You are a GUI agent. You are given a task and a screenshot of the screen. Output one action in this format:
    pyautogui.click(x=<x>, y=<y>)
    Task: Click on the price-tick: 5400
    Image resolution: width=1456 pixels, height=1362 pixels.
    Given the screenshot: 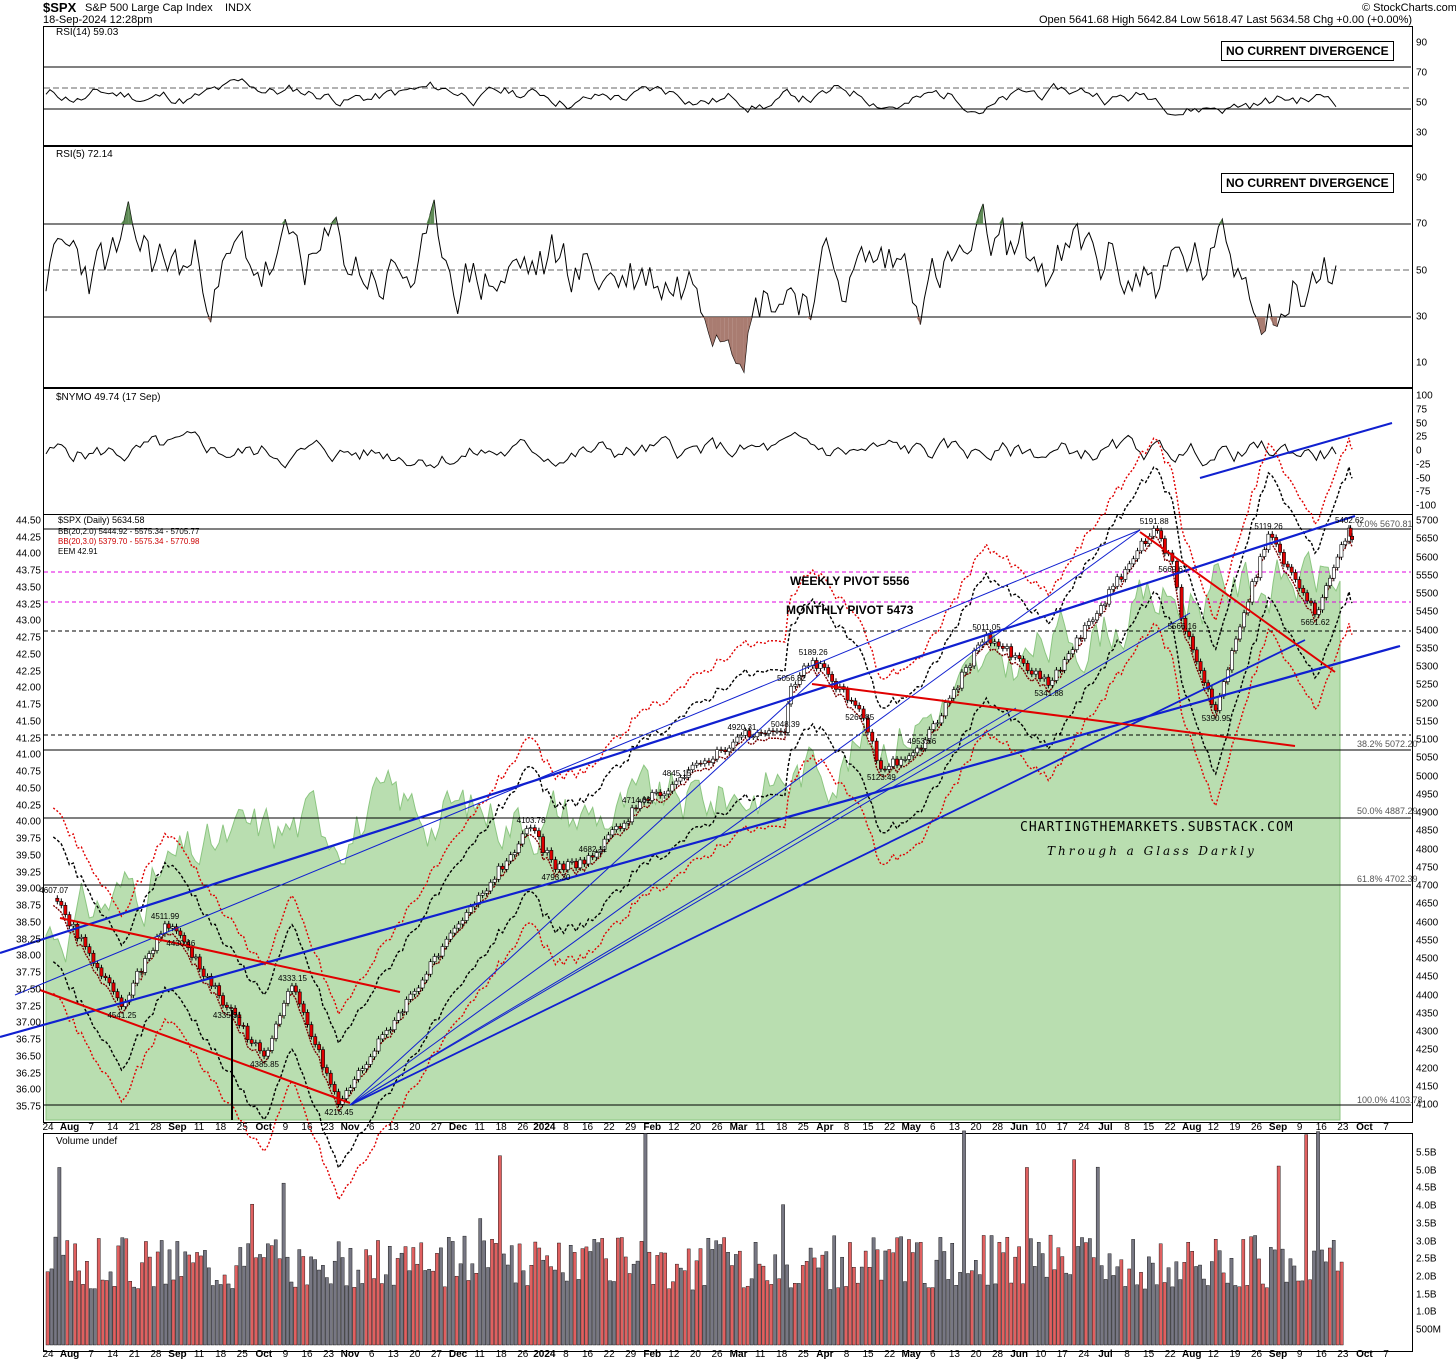 What is the action you would take?
    pyautogui.click(x=1427, y=630)
    